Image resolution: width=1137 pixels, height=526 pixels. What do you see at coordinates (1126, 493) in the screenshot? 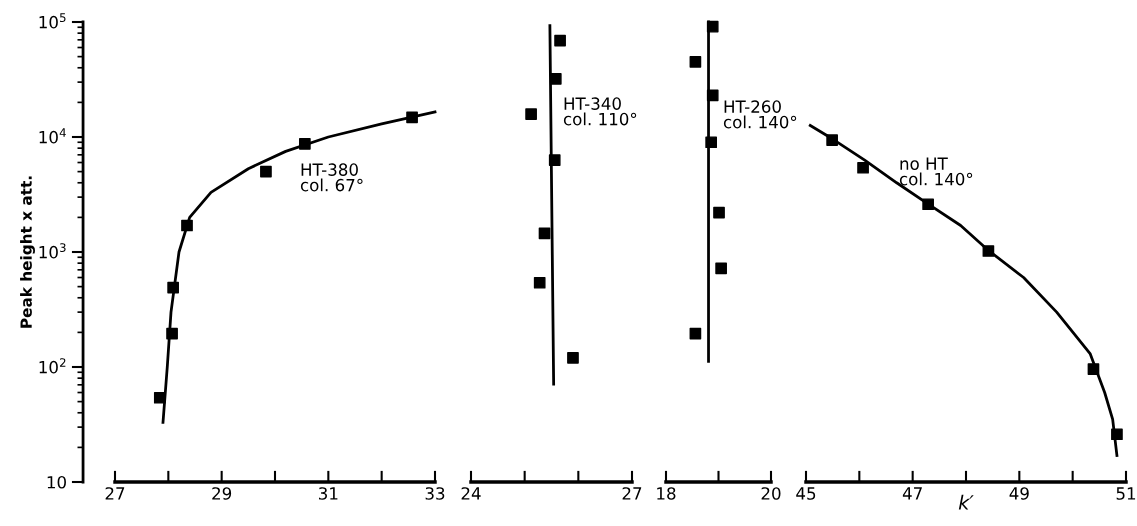
I see `x-tick-label: 51` at bounding box center [1126, 493].